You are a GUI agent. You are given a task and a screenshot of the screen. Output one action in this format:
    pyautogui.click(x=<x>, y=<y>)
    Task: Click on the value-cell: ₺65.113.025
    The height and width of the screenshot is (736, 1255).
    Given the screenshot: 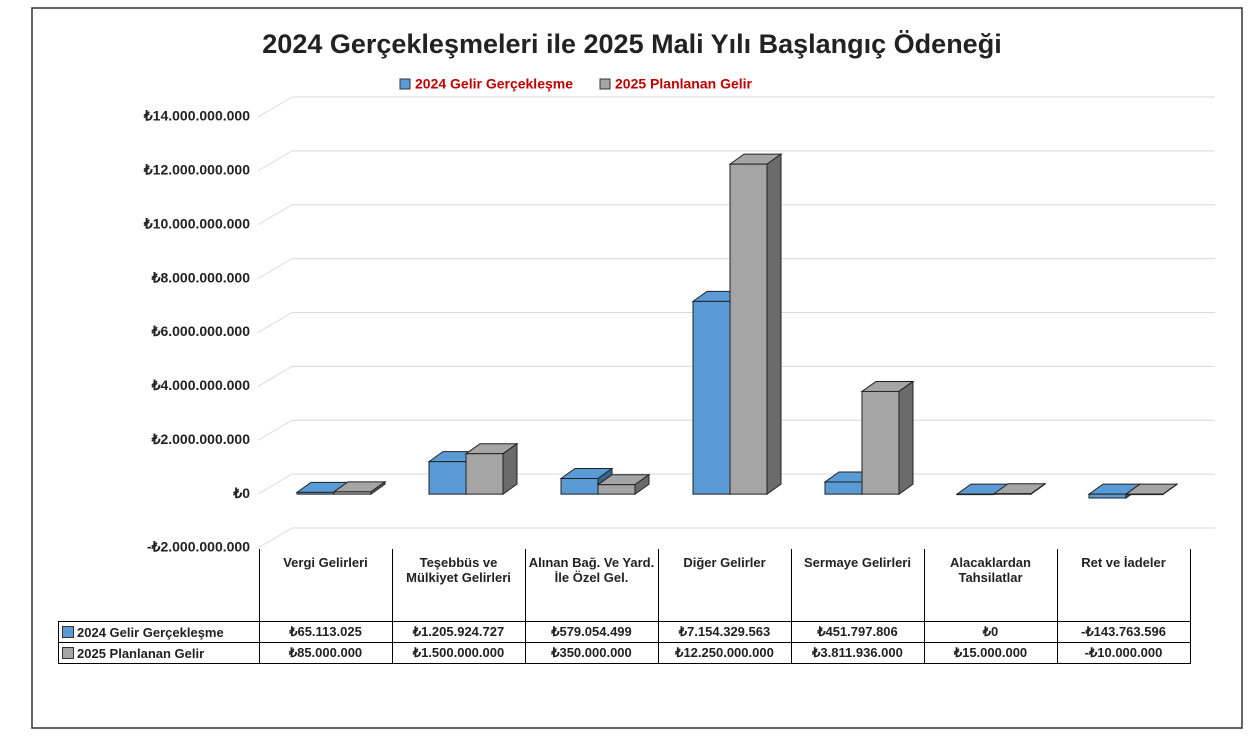 What is the action you would take?
    pyautogui.click(x=325, y=632)
    